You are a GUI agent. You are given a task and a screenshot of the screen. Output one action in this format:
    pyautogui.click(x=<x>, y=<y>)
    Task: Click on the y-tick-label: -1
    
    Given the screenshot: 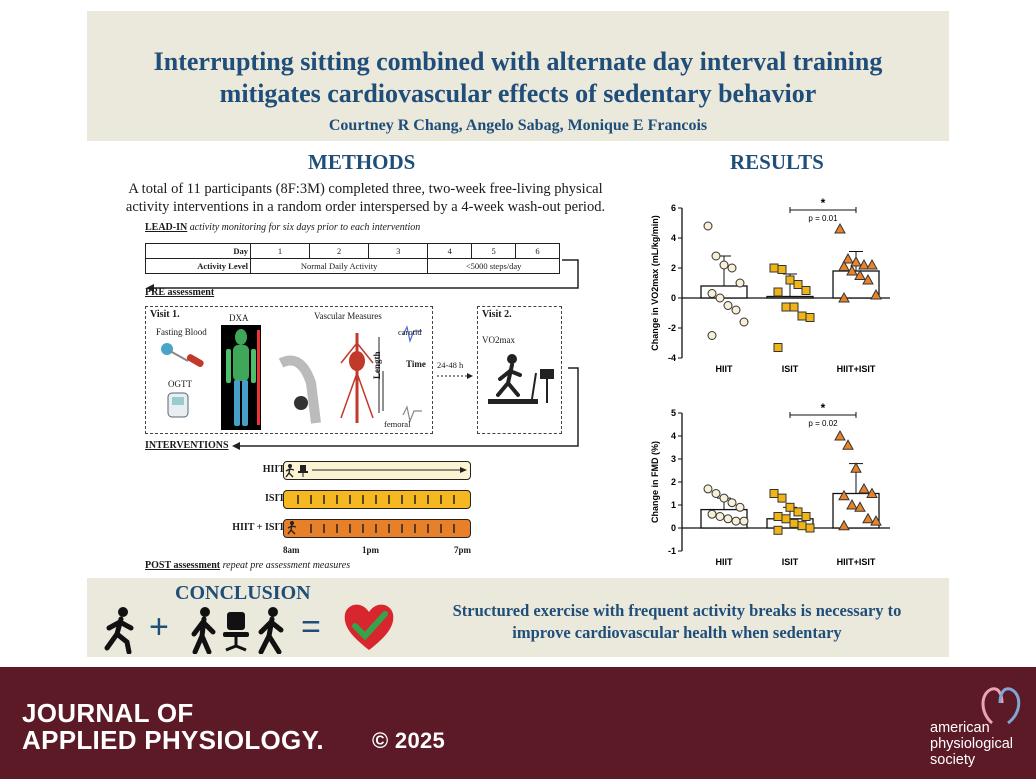 What is the action you would take?
    pyautogui.click(x=672, y=551)
    